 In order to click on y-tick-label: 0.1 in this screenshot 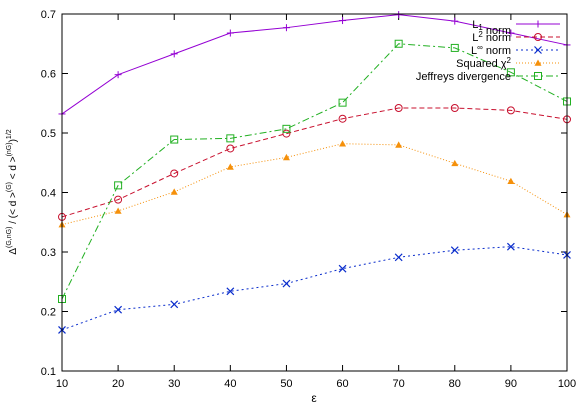, I will do `click(48, 372)`.